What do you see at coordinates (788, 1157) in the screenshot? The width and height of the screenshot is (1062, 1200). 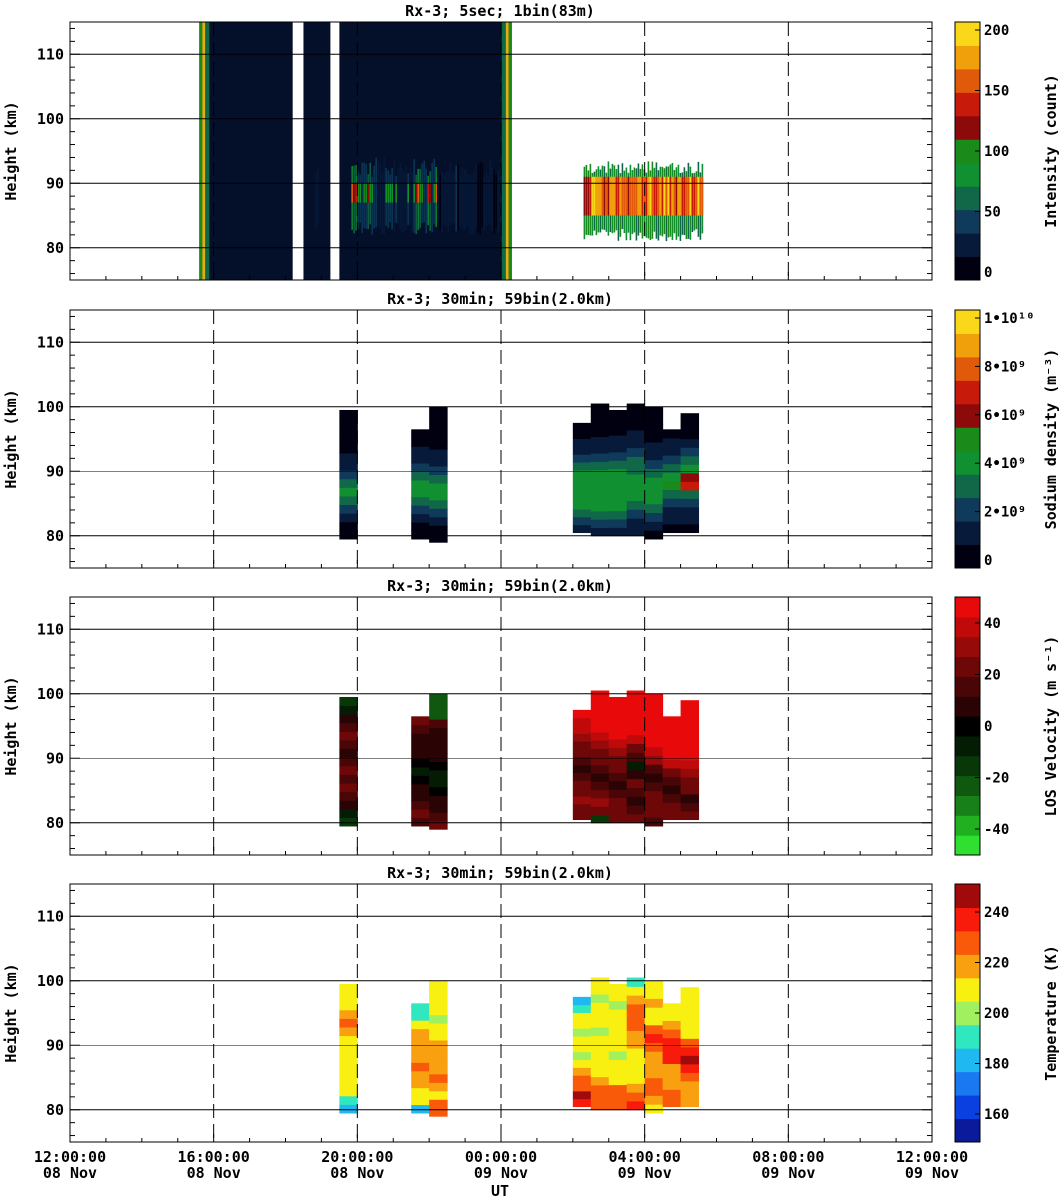 I see `x-tick-time: 08:00:00` at bounding box center [788, 1157].